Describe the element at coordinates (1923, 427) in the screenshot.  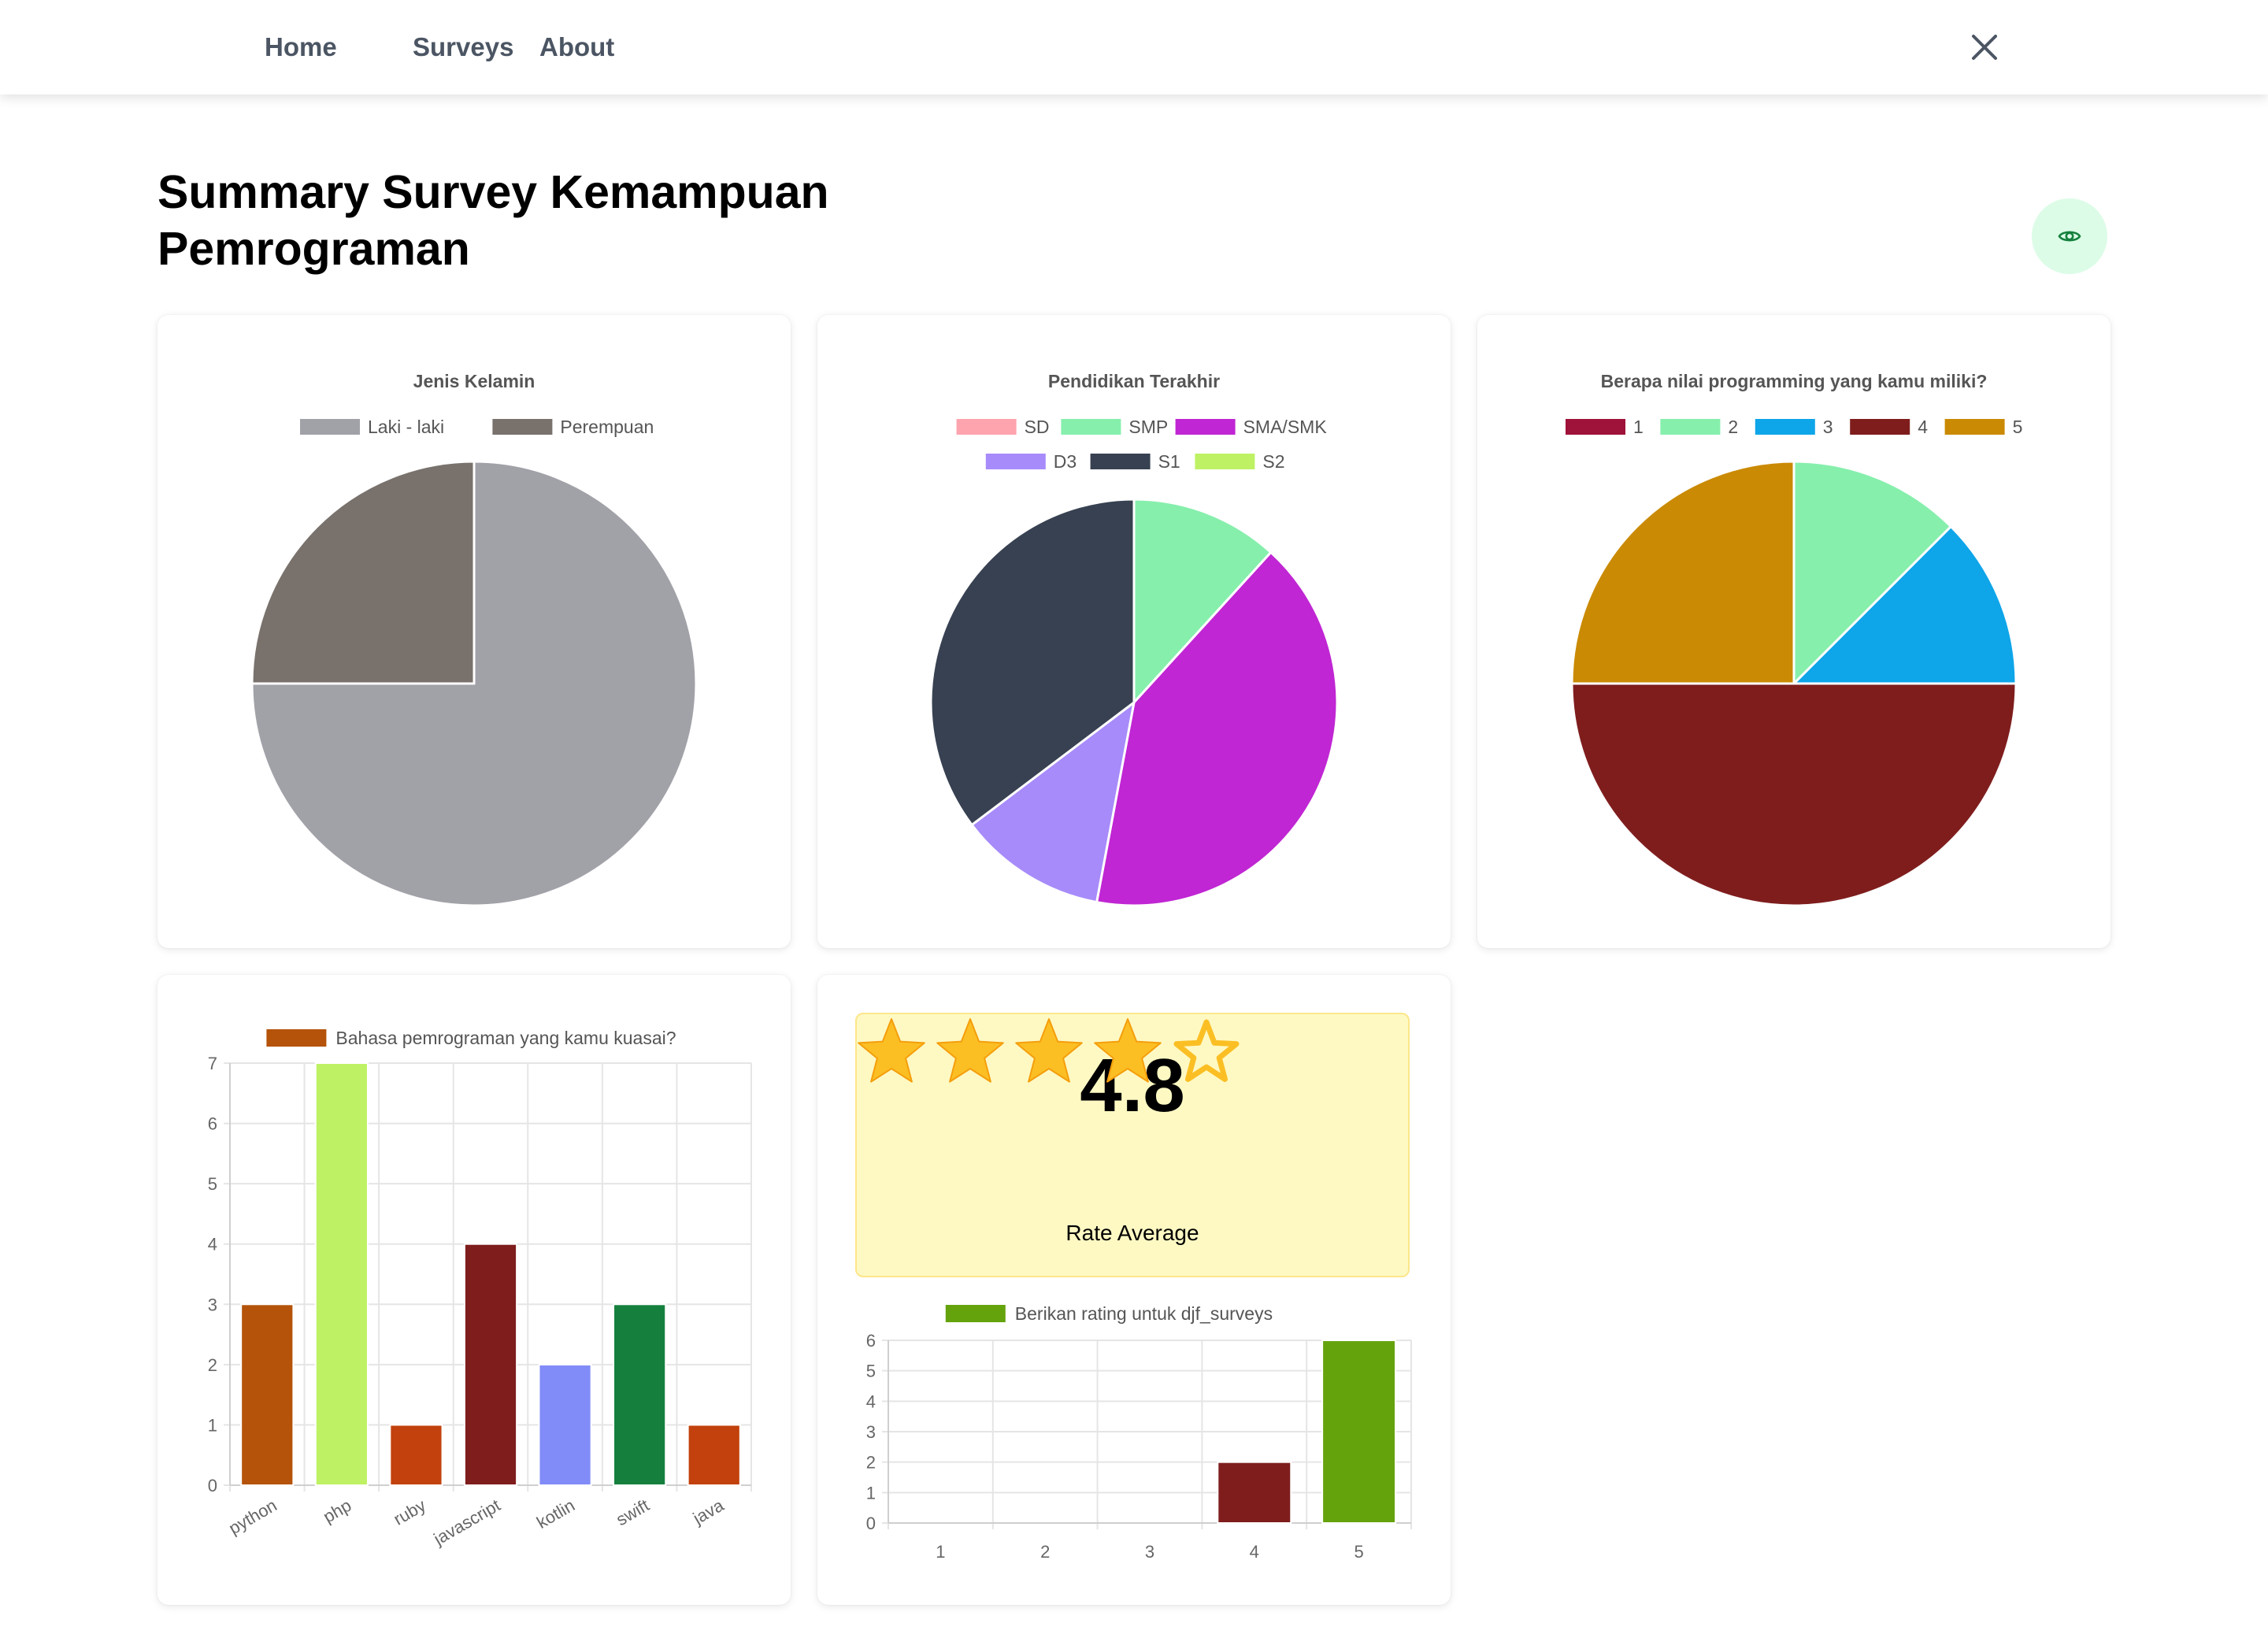
I see `legend-label-4: 4` at that location.